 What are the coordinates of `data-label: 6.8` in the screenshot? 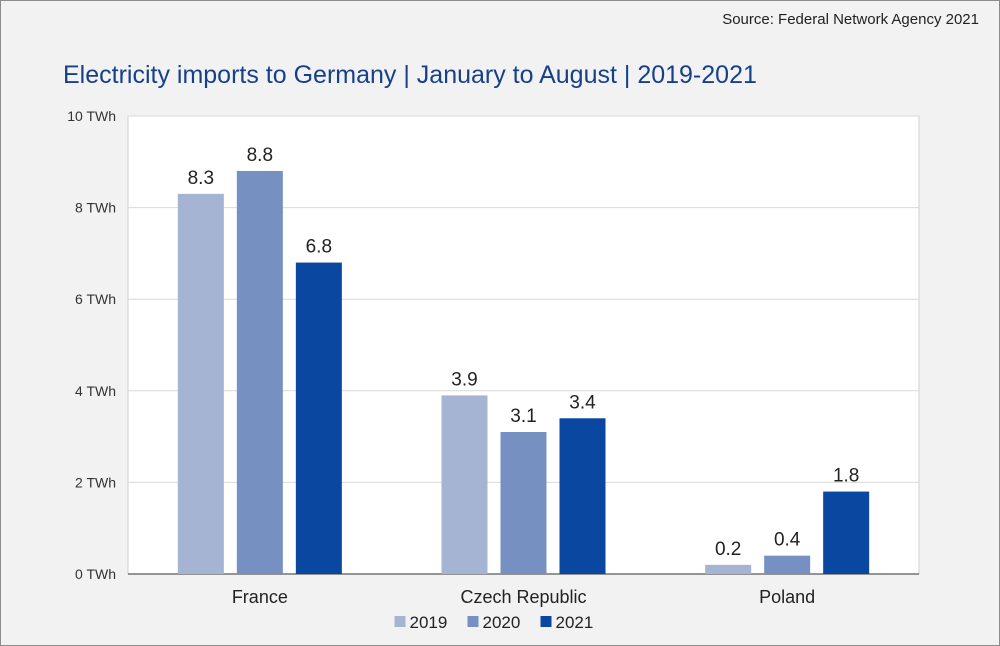 It's located at (319, 247).